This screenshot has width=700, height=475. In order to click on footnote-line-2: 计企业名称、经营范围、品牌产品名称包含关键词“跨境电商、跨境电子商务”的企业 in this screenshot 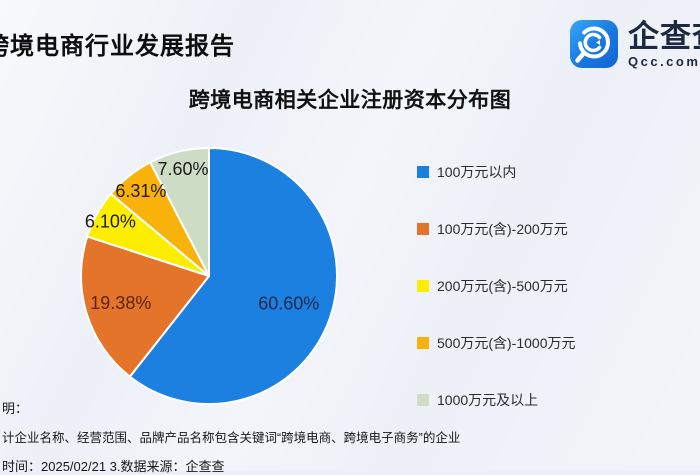, I will do `click(231, 438)`.